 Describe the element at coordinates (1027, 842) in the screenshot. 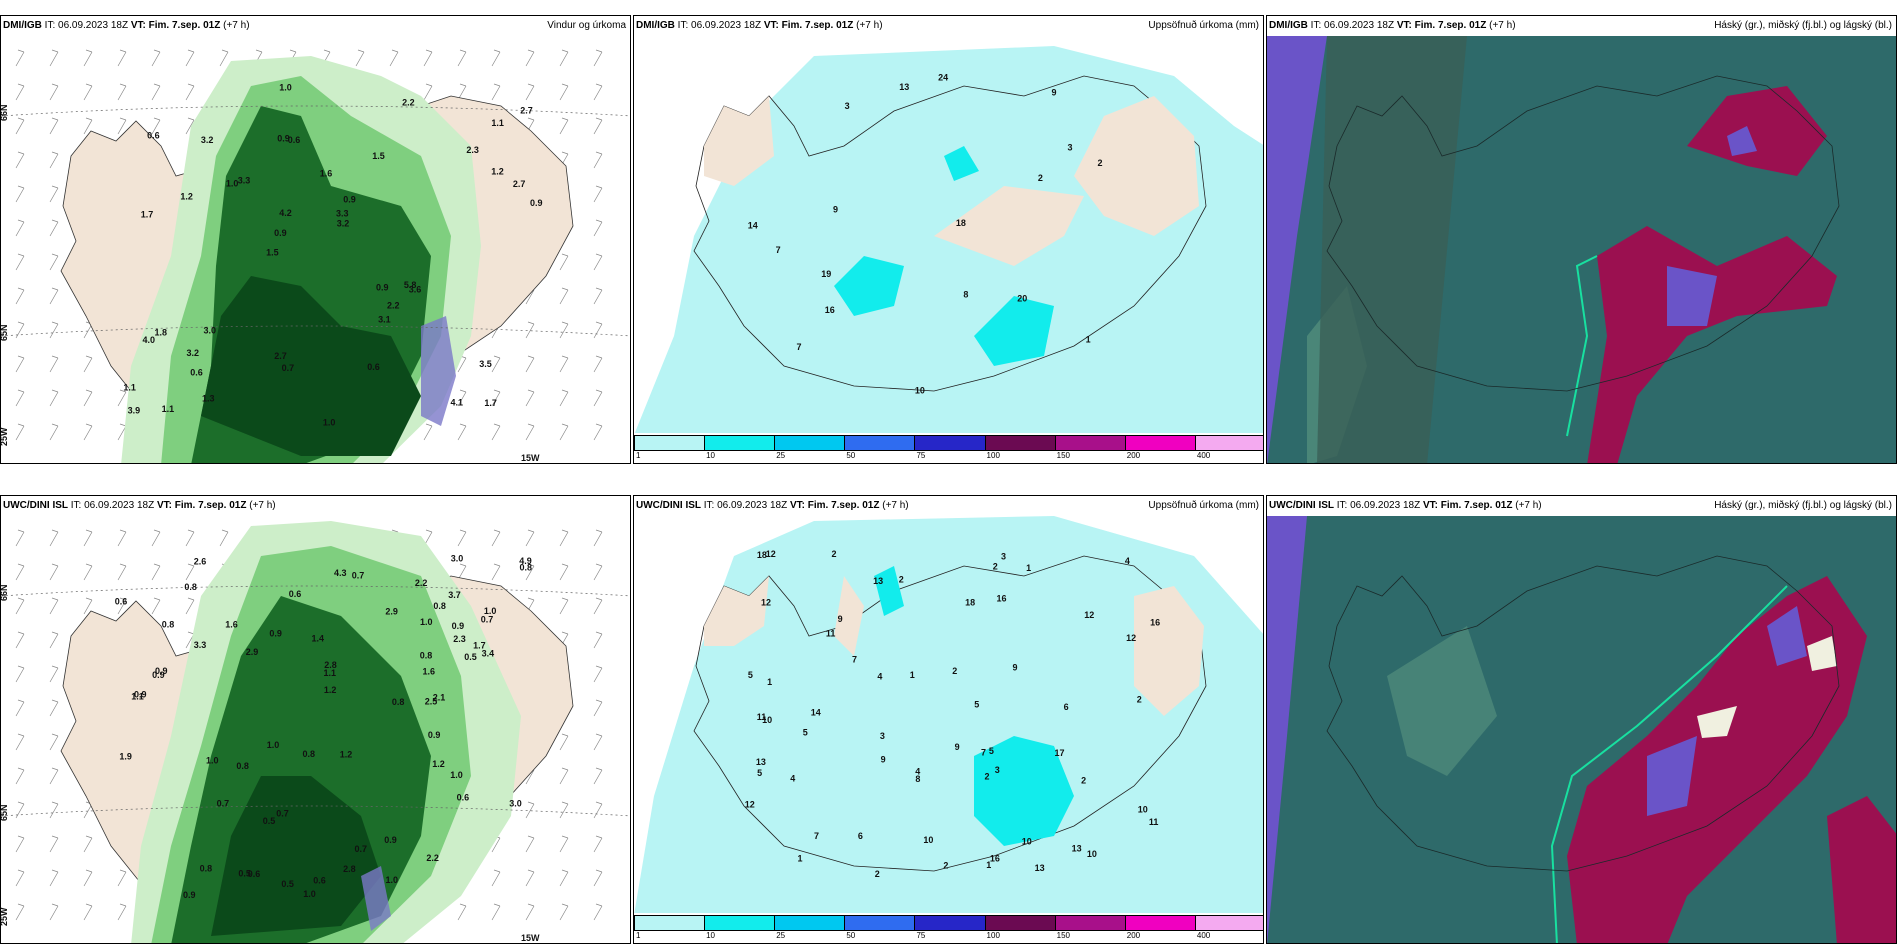

I see `value-label: 10` at that location.